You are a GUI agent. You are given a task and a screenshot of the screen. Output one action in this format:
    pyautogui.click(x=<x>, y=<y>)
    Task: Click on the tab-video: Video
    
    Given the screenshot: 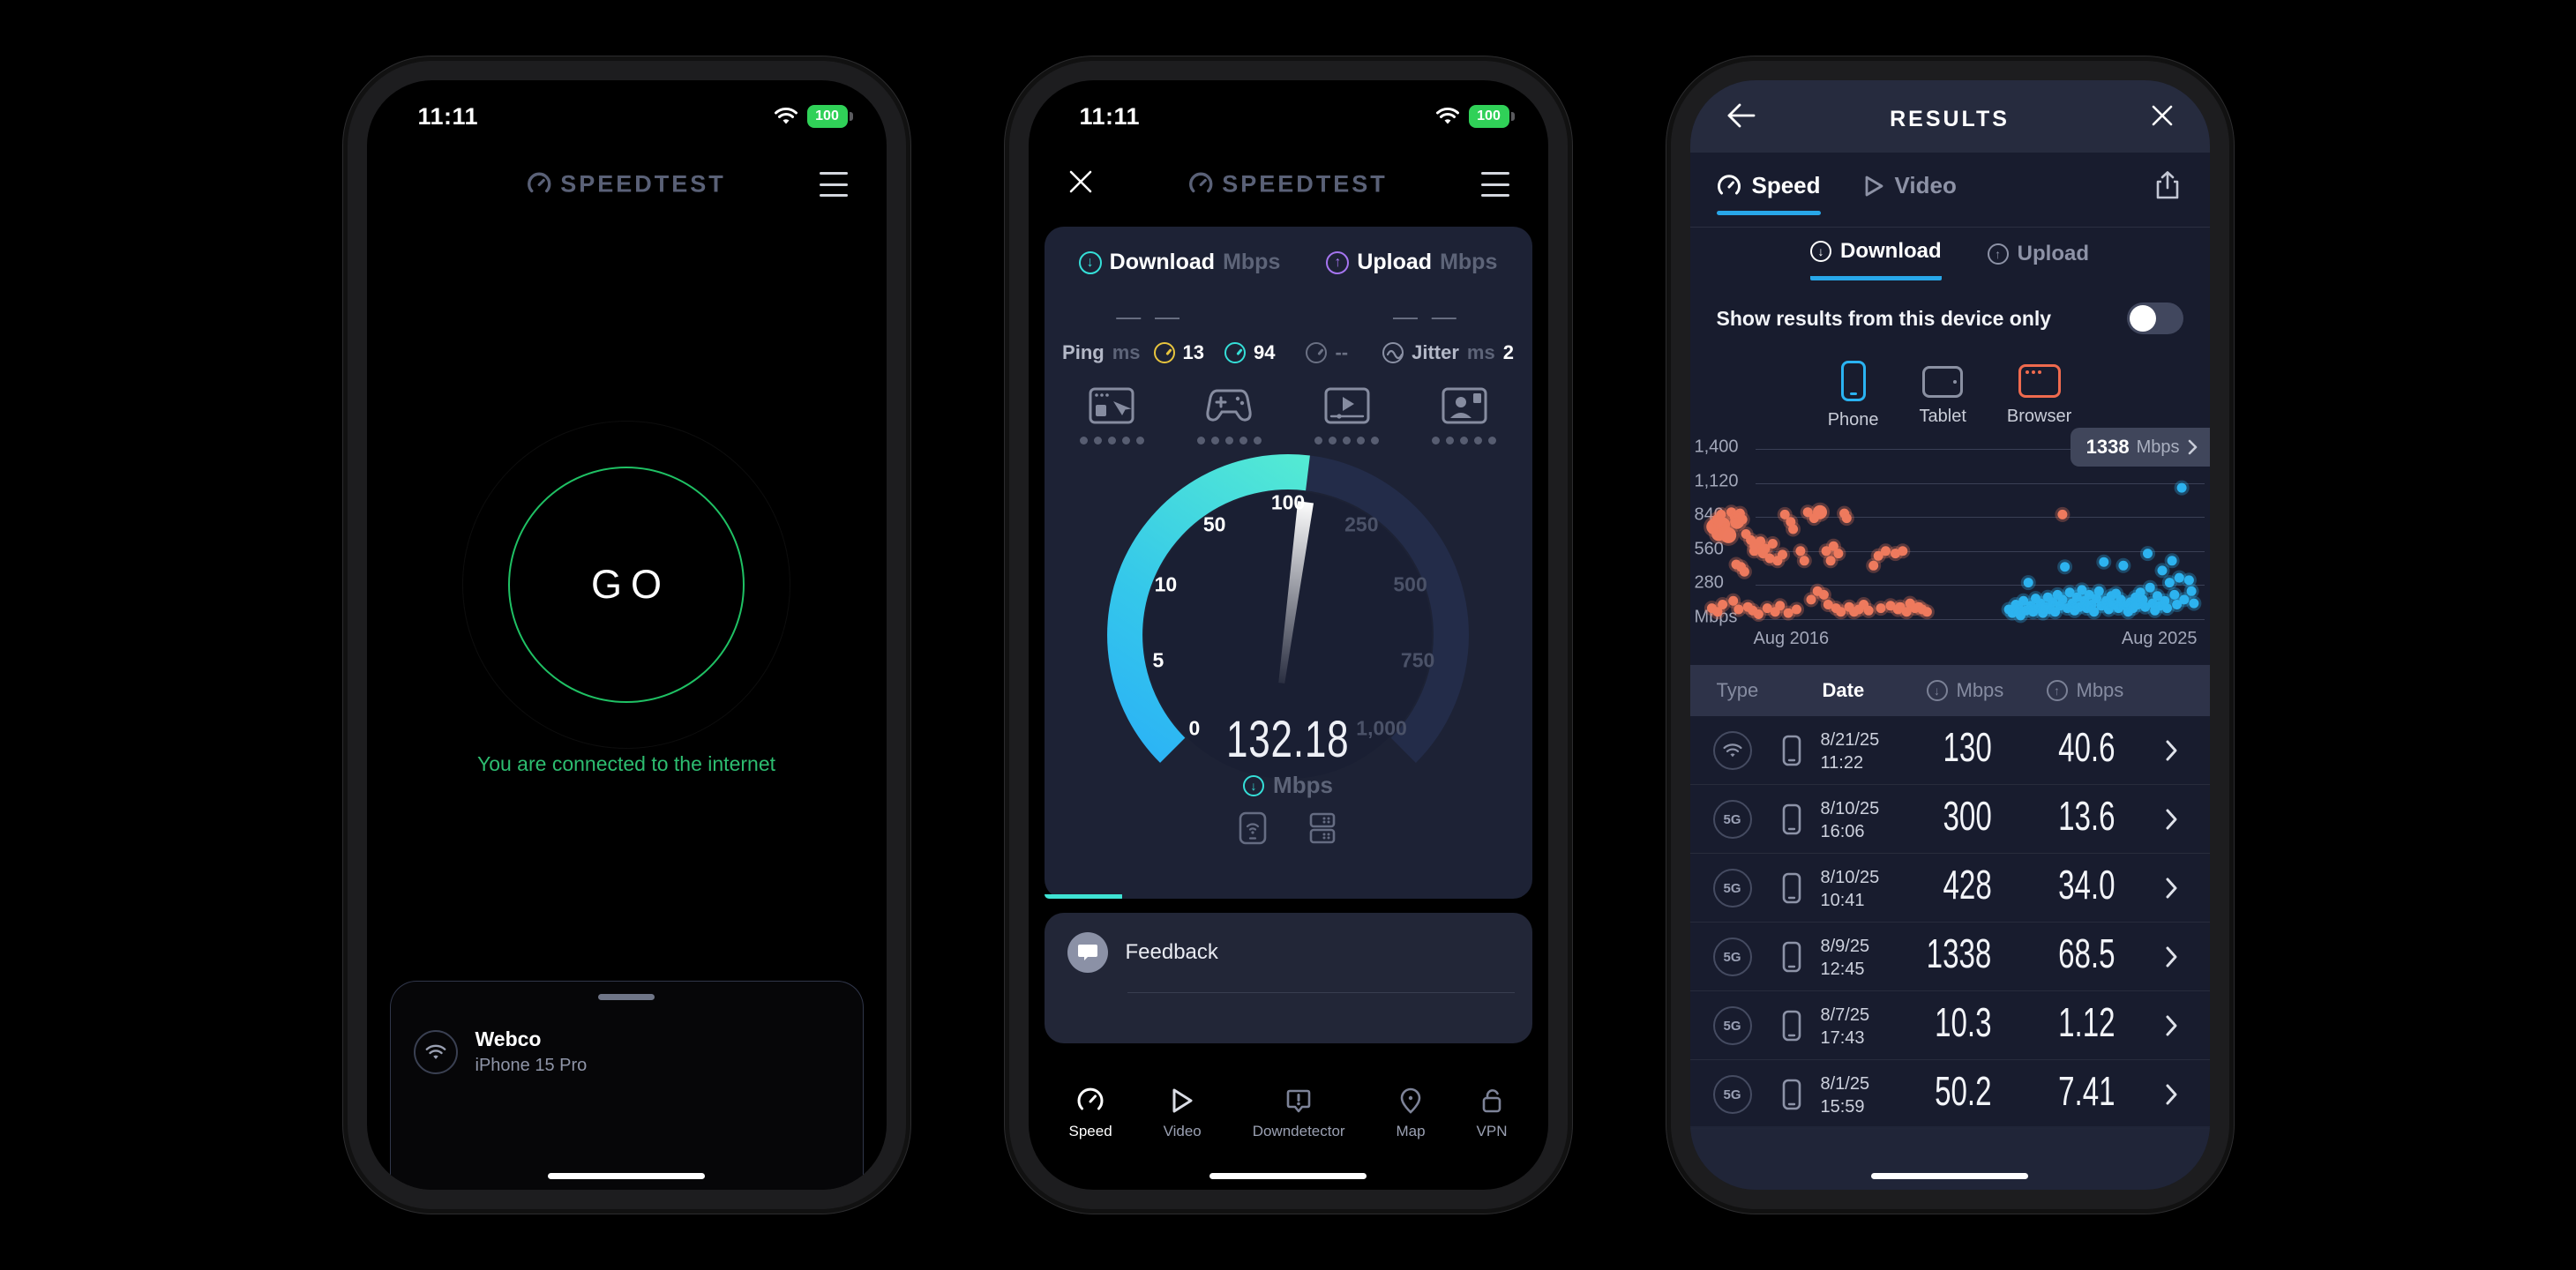 What is the action you would take?
    pyautogui.click(x=1910, y=185)
    